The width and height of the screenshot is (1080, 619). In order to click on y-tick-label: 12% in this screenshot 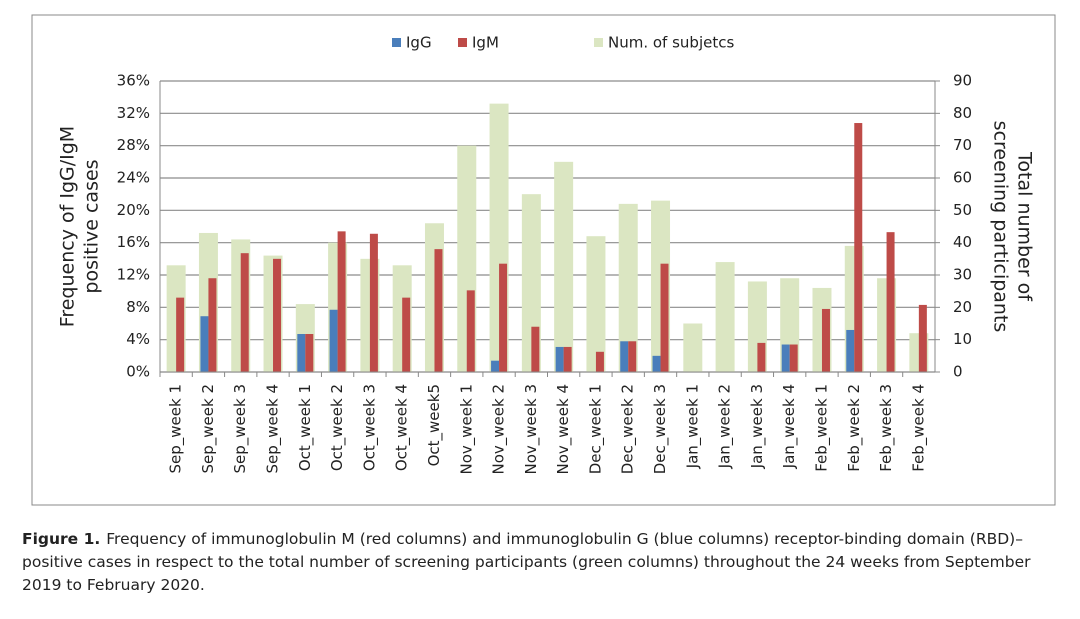, I will do `click(133, 275)`.